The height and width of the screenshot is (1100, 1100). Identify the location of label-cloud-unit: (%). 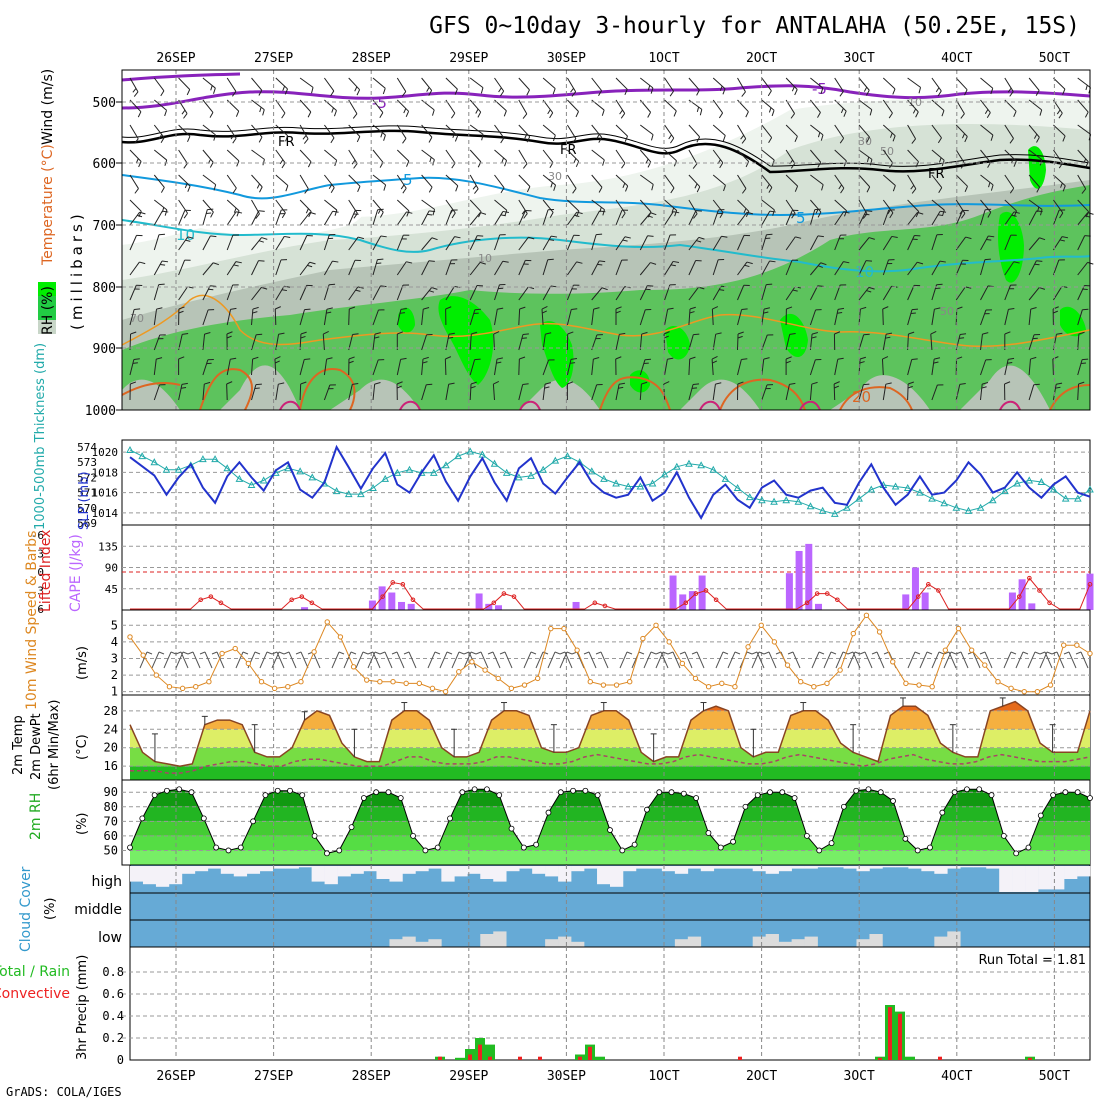
(50, 909).